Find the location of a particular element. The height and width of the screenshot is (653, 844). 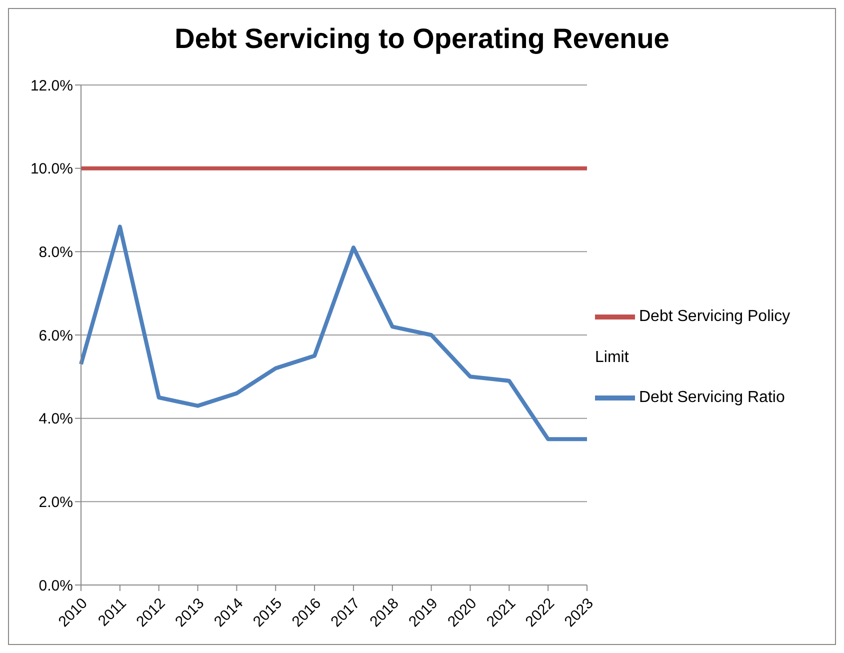

legend-label: Debt Servicing Ratio is located at coordinates (712, 397).